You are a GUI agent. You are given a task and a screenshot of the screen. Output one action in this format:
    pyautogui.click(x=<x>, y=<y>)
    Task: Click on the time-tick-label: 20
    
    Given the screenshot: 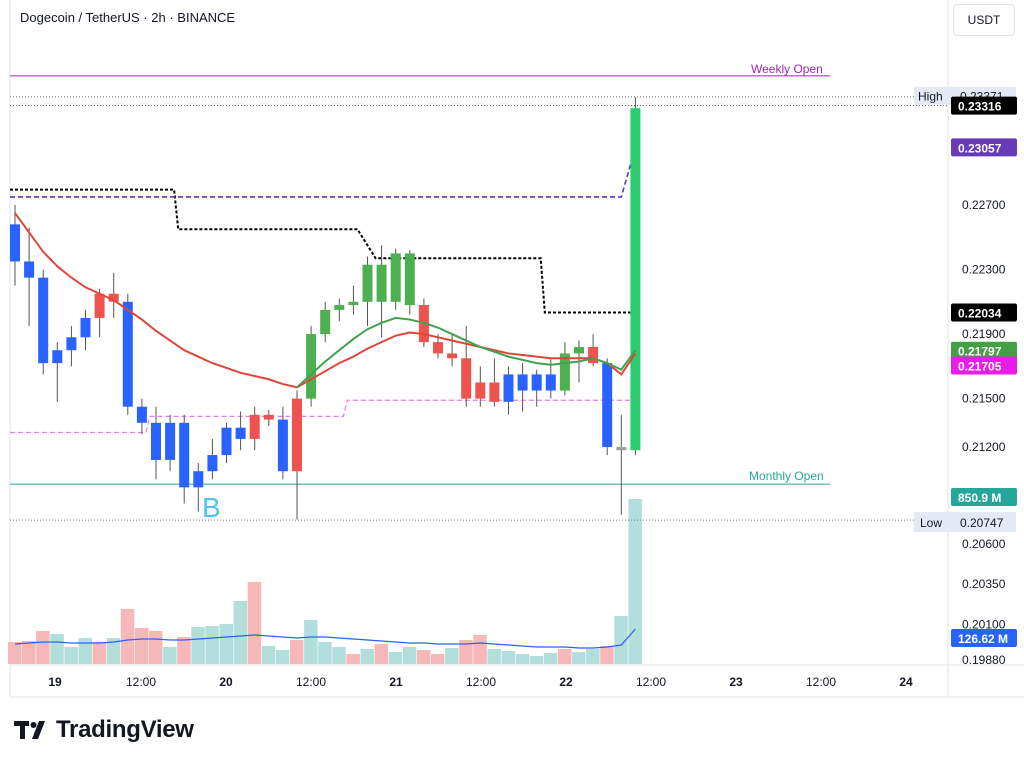 What is the action you would take?
    pyautogui.click(x=226, y=682)
    